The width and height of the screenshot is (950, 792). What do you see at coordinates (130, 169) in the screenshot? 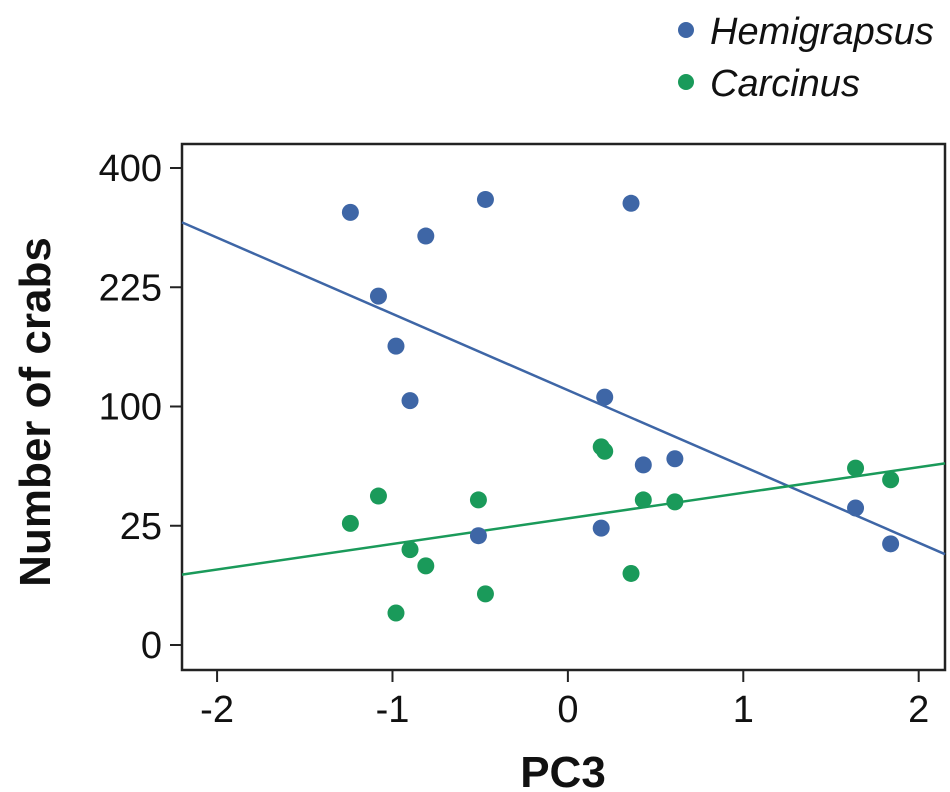
I see `y-tick-label: 400` at bounding box center [130, 169].